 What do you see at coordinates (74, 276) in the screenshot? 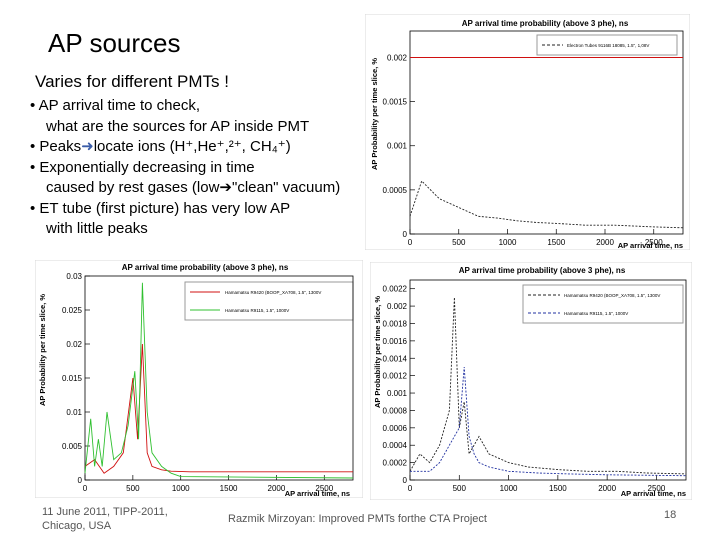
I see `y-tick-label: 0.03` at bounding box center [74, 276].